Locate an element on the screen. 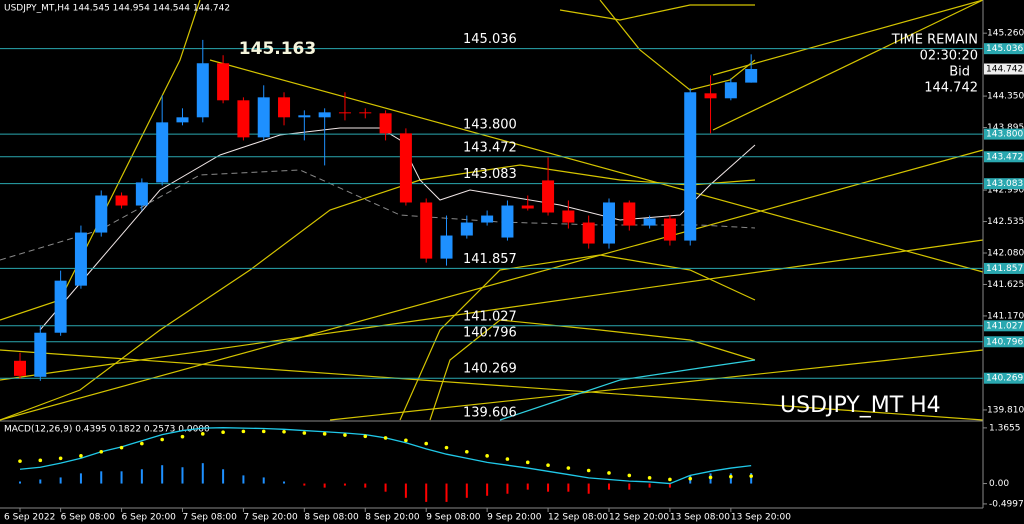 The width and height of the screenshot is (1024, 524). y-tick-label: 145.260 is located at coordinates (1005, 34).